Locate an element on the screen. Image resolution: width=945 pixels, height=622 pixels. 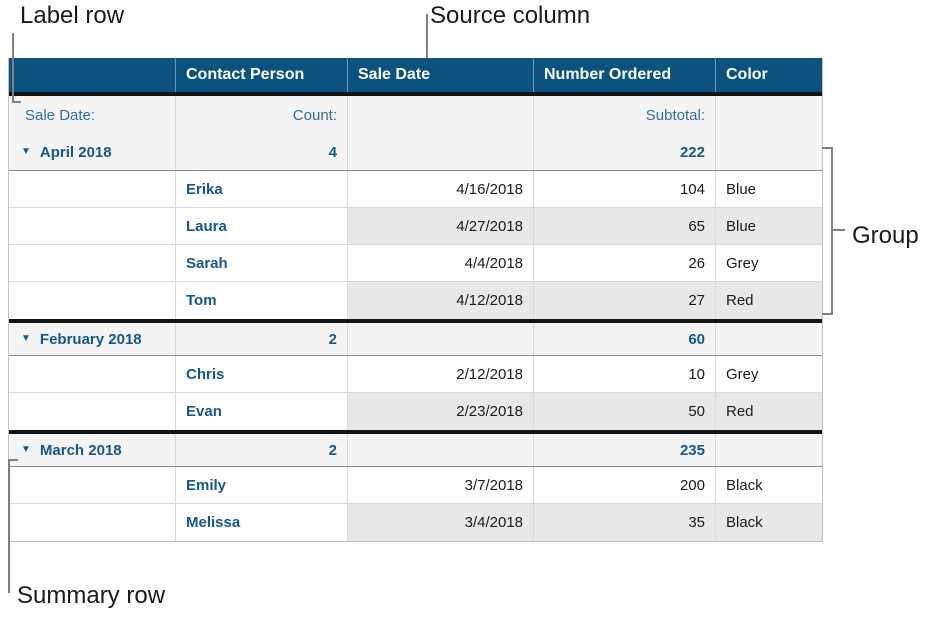
label-cell-count: Count: is located at coordinates (261, 115).